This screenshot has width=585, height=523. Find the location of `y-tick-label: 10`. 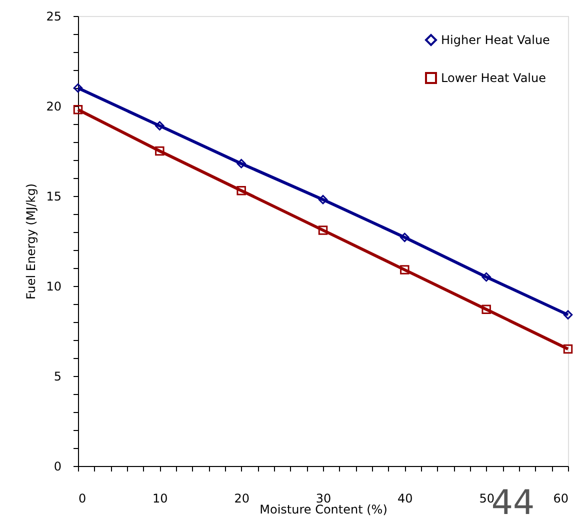

y-tick-label: 10 is located at coordinates (54, 287).